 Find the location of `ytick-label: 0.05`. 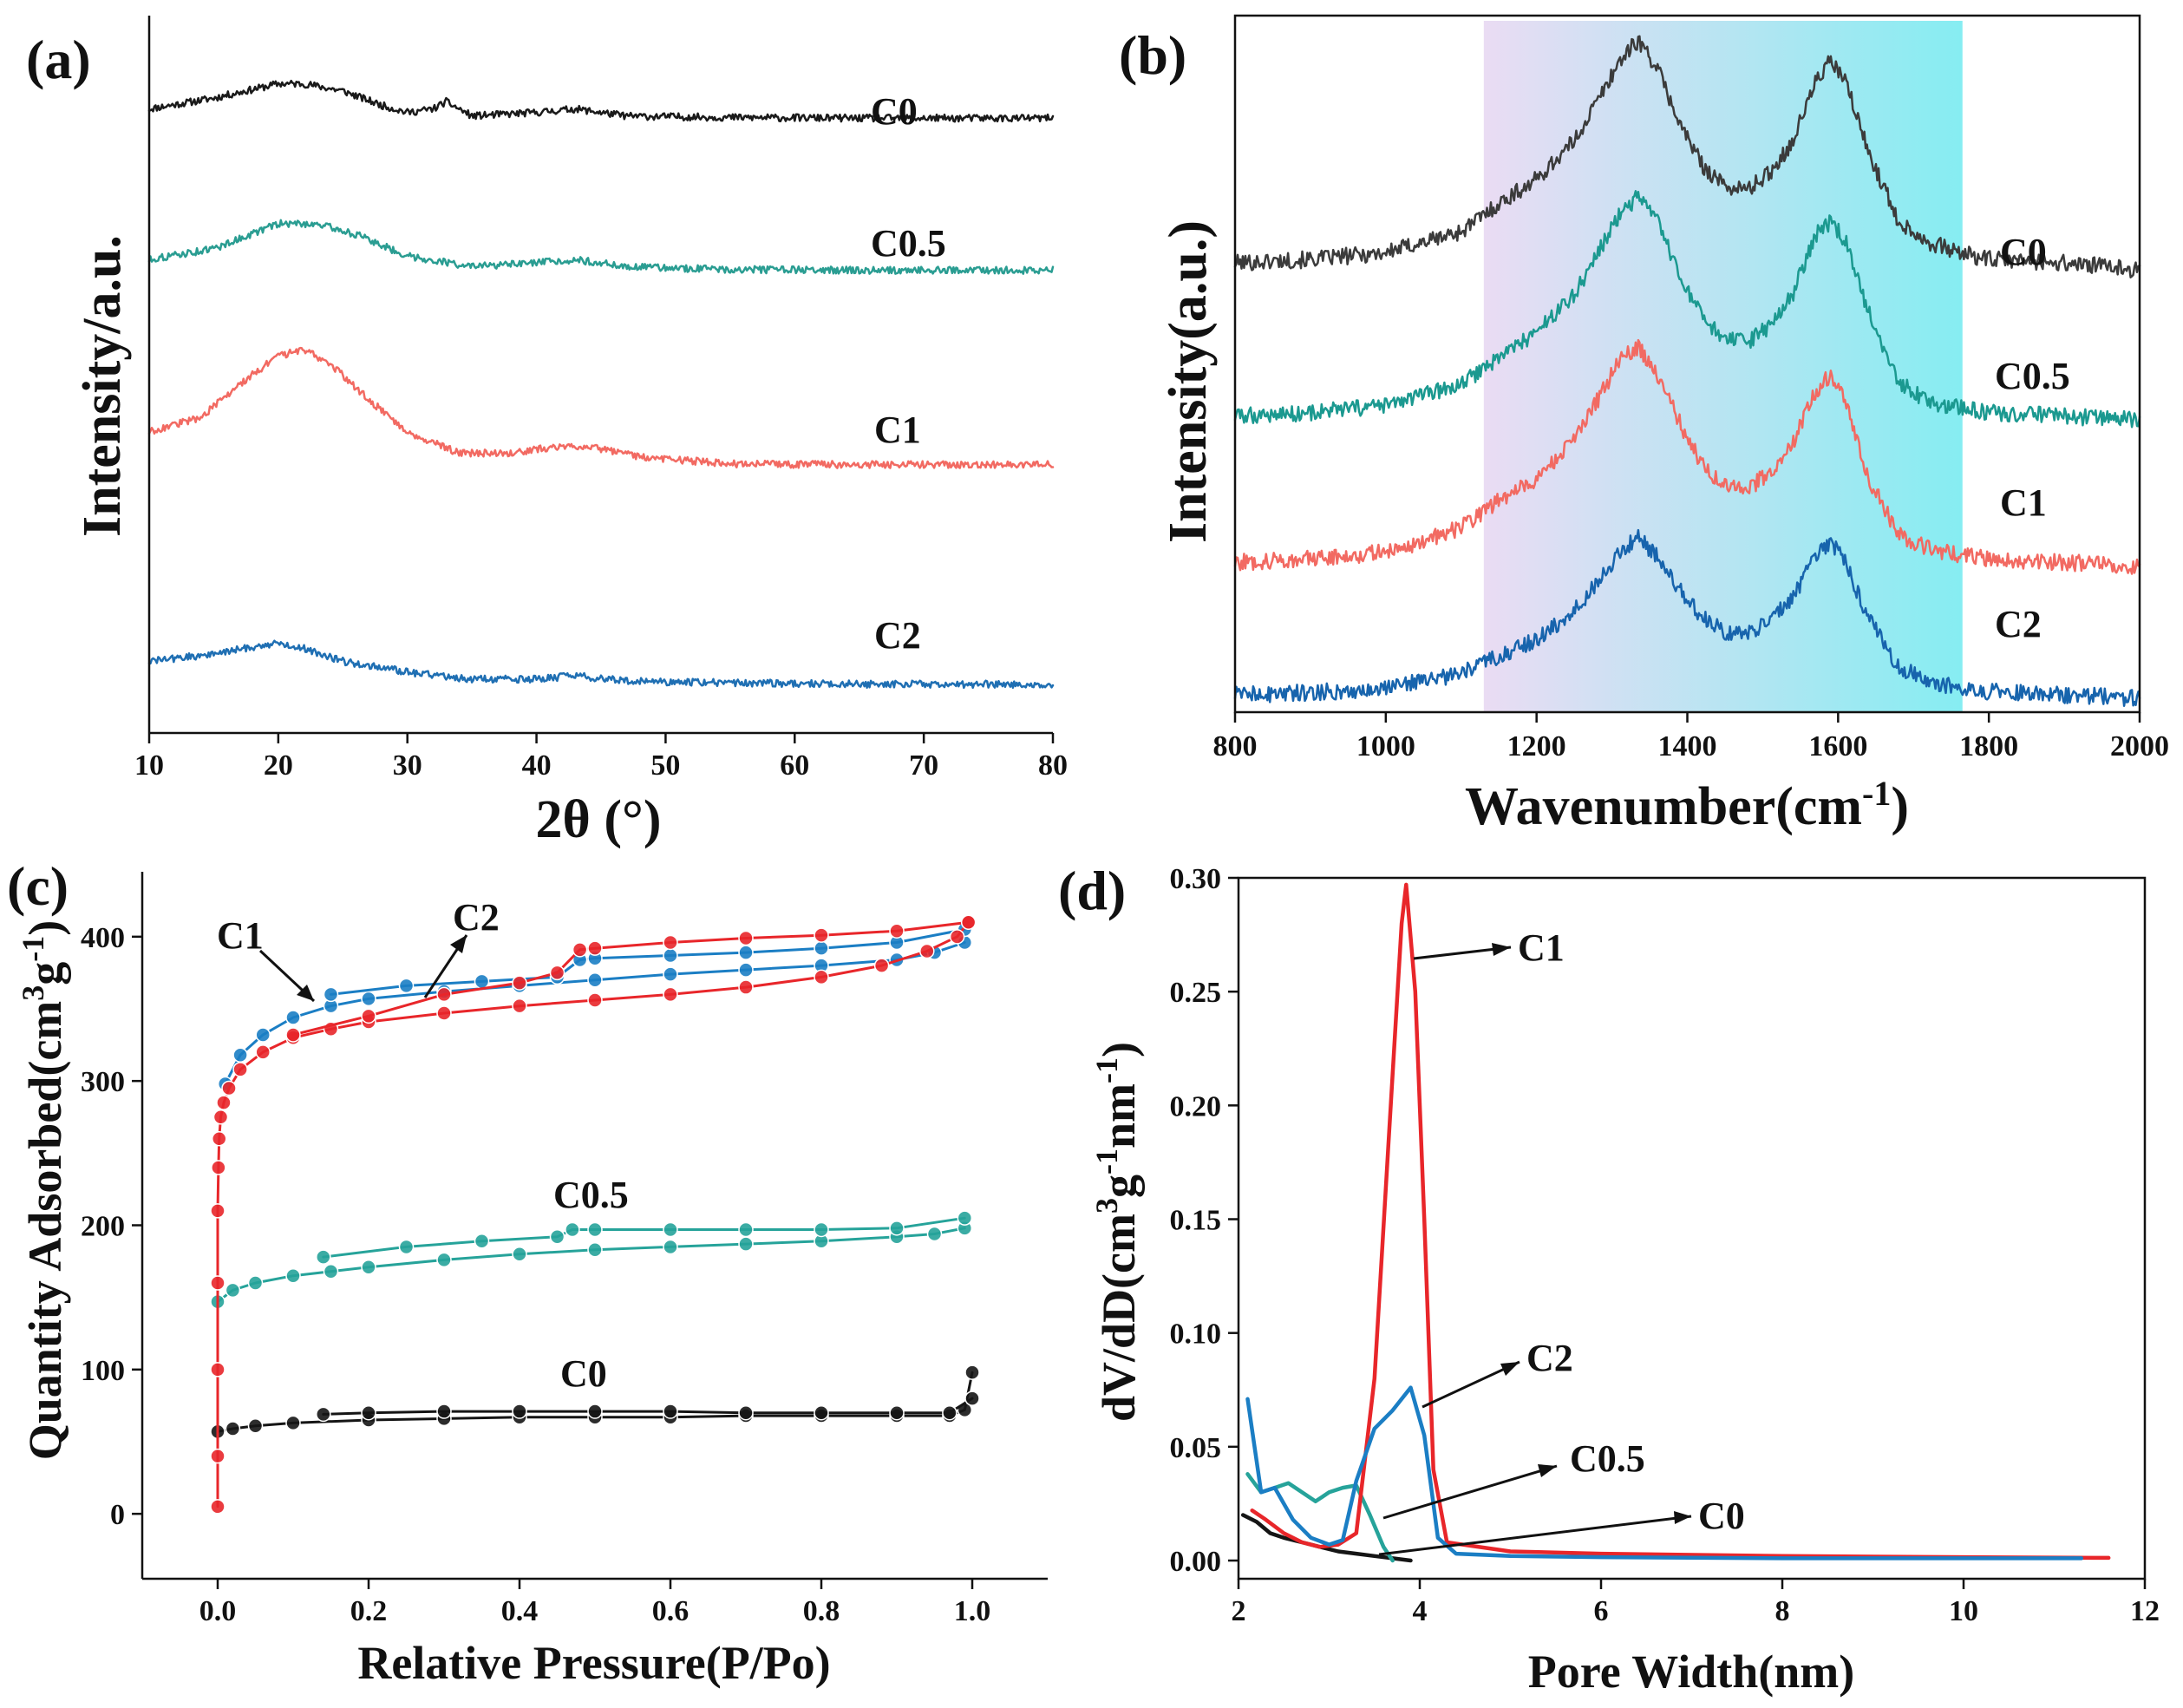

ytick-label: 0.05 is located at coordinates (1196, 1448).